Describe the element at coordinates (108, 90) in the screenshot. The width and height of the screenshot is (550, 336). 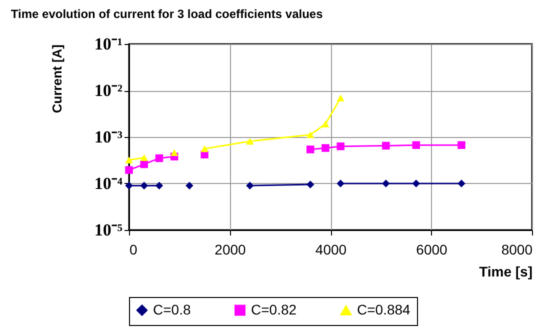
I see `y-tick-label: 10⁻²` at that location.